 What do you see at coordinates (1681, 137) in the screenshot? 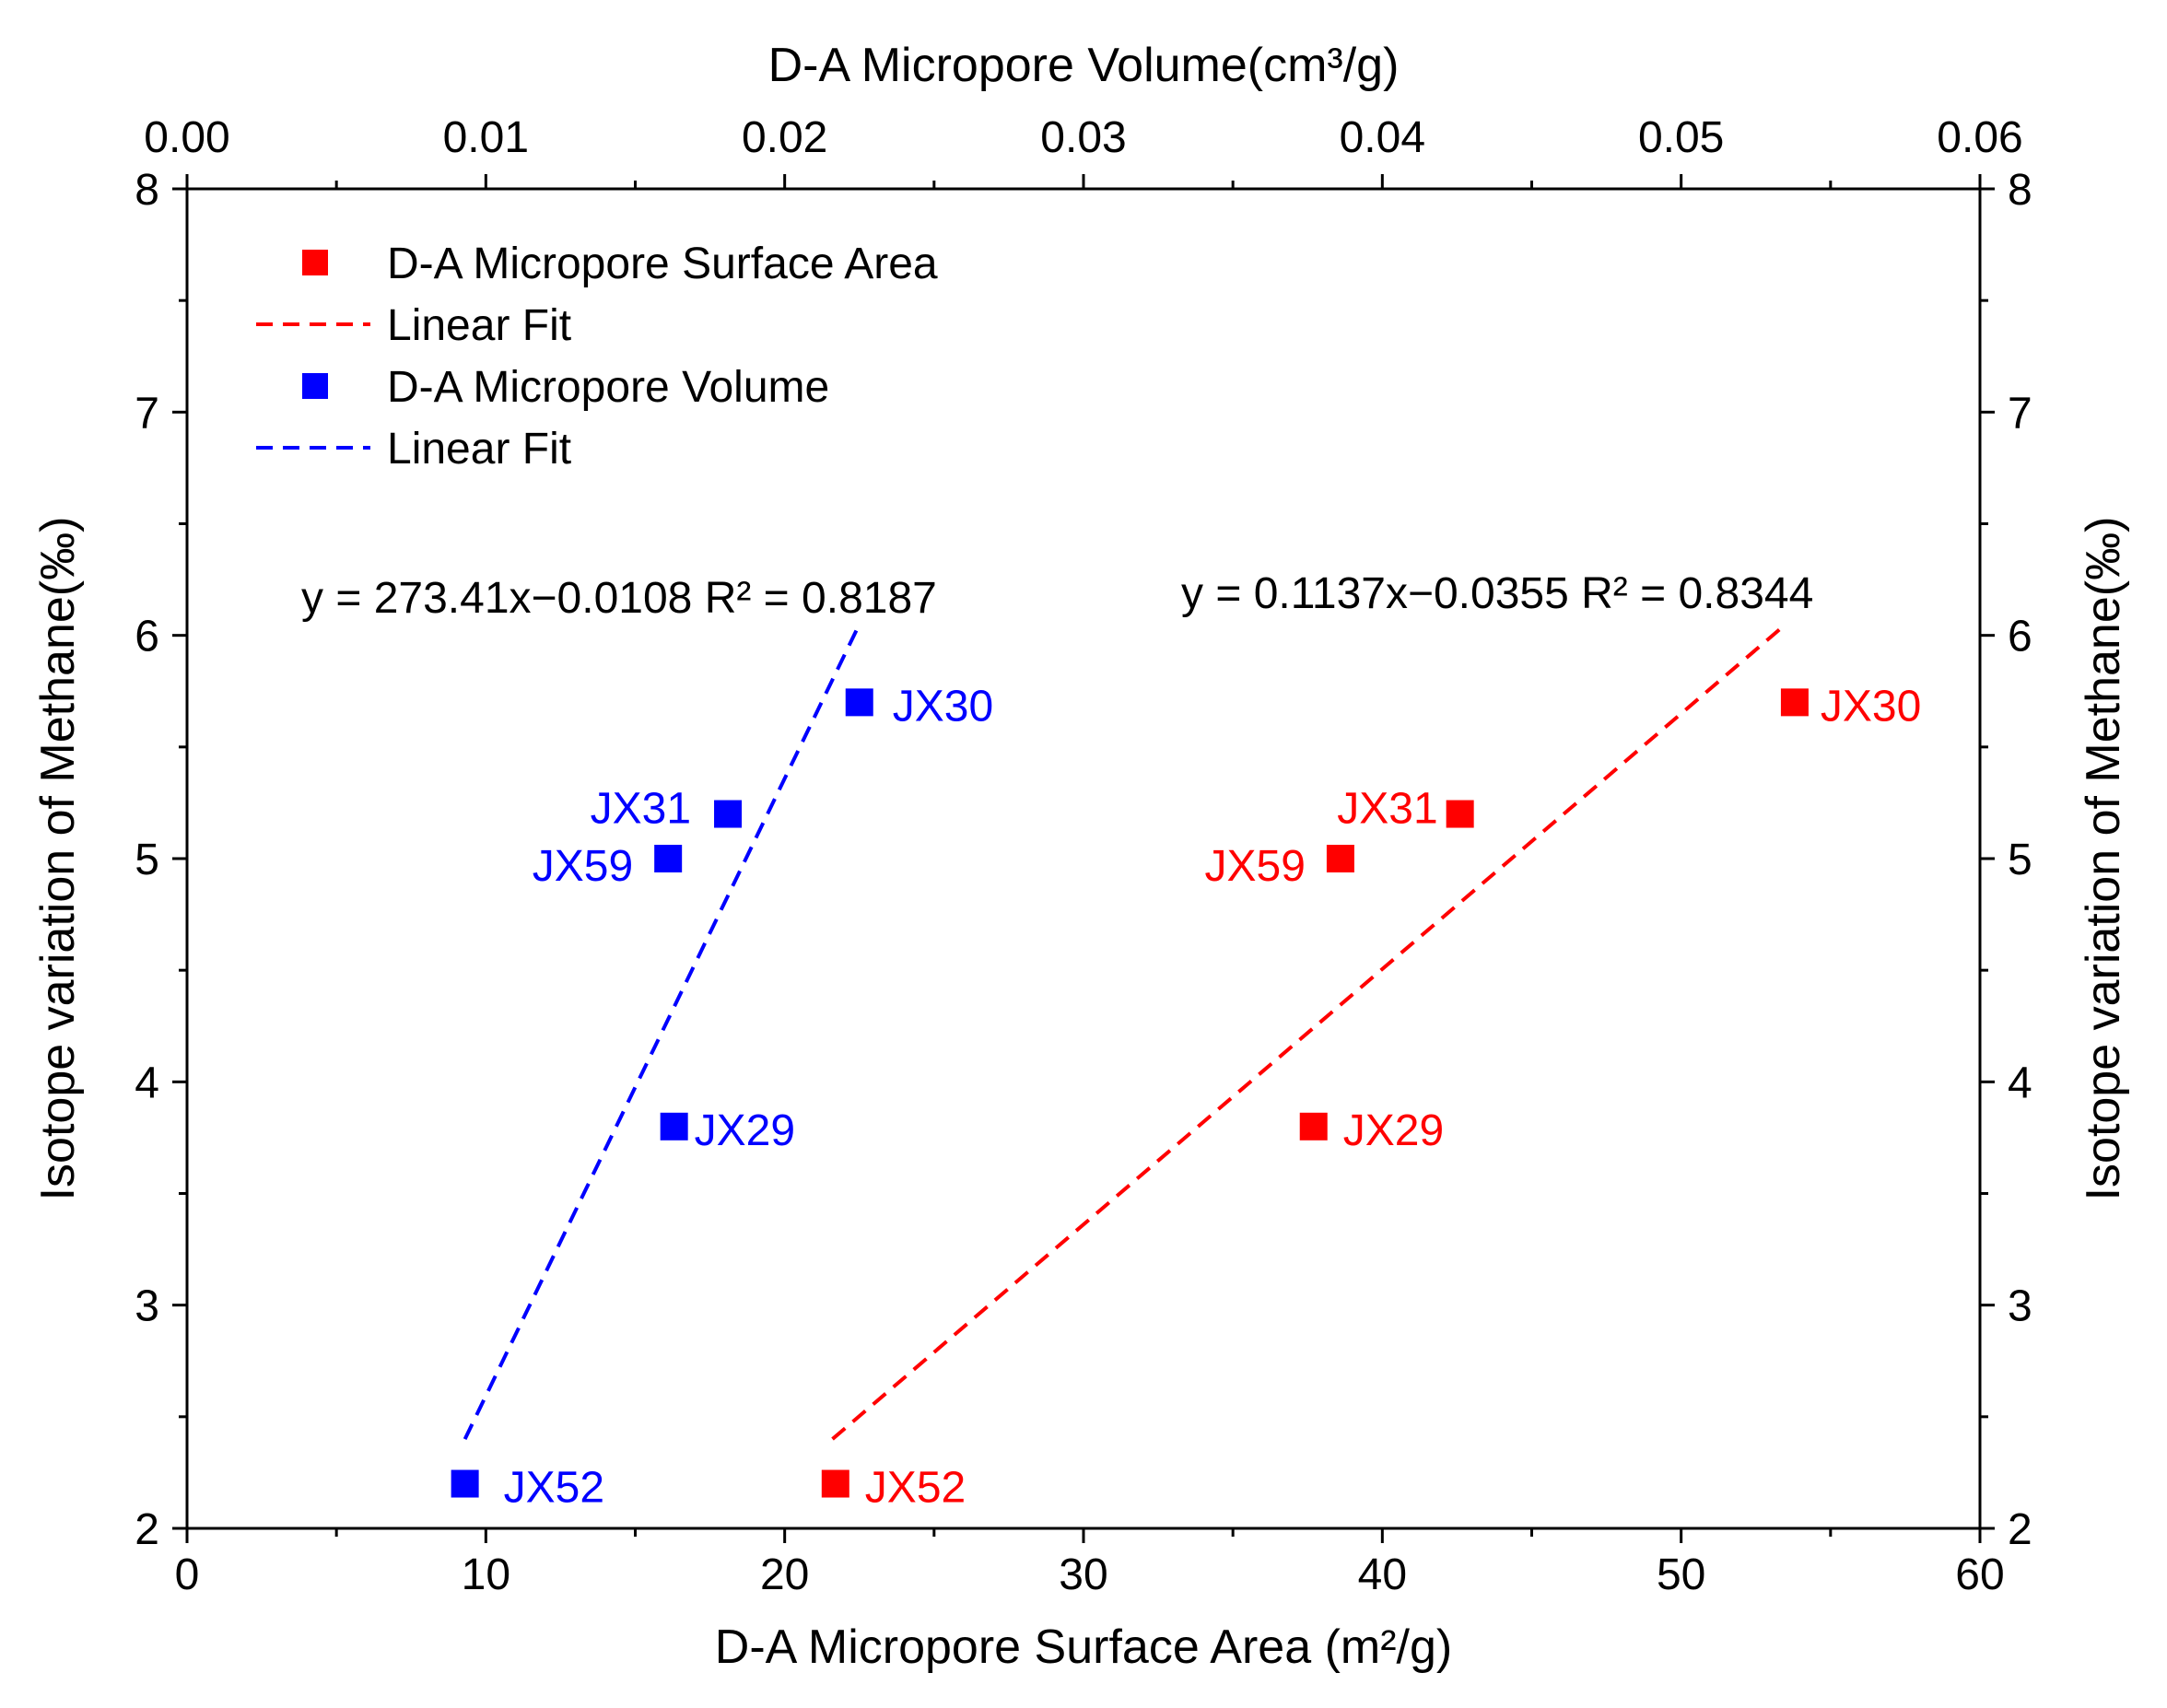
I see `x2-tick-label: 0.05` at bounding box center [1681, 137].